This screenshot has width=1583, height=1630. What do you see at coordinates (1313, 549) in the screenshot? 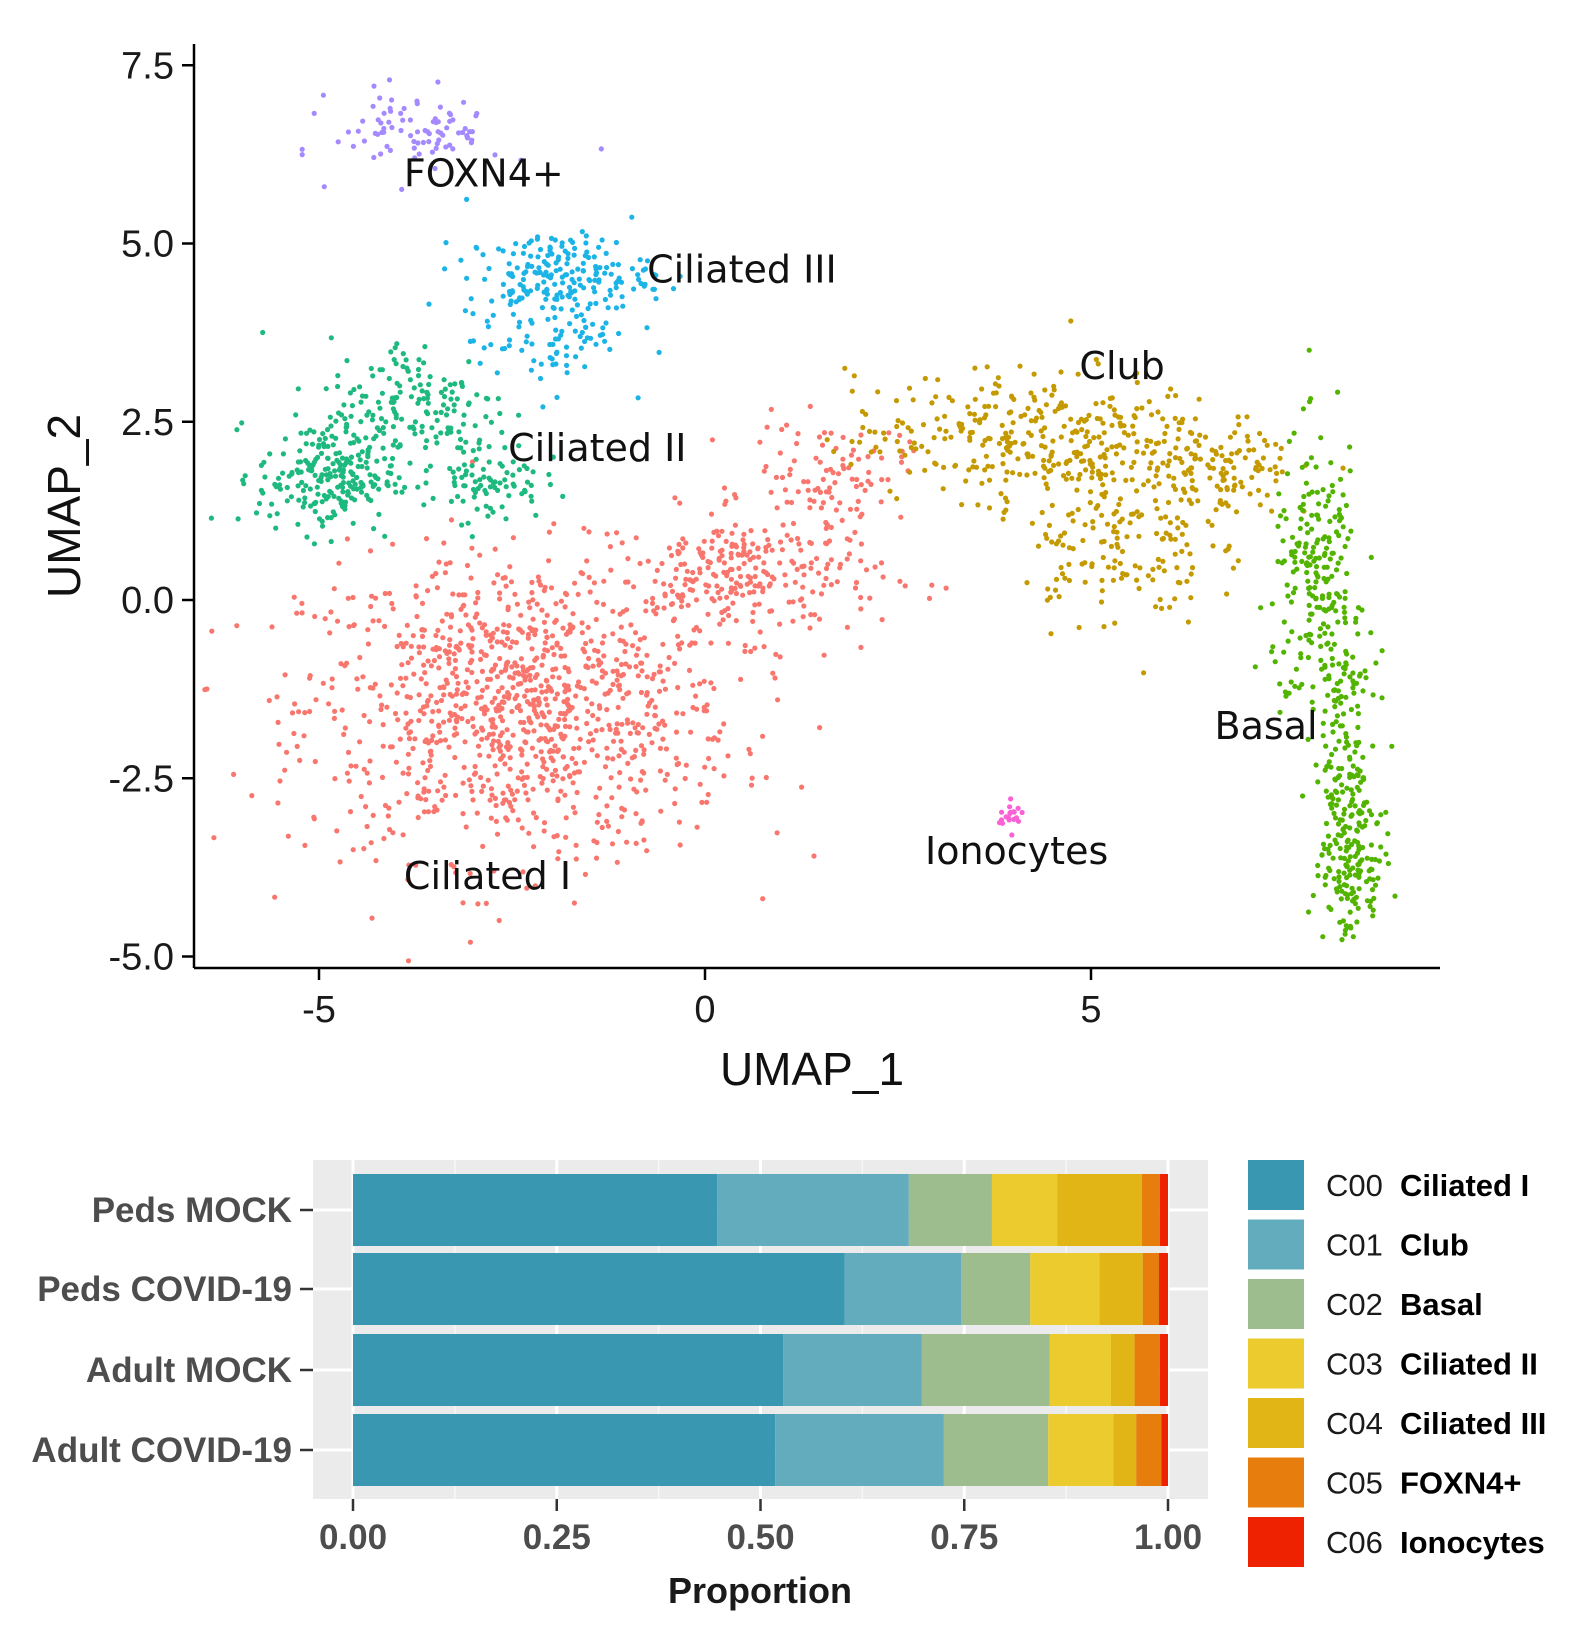
I see `cluster-basal-points` at bounding box center [1313, 549].